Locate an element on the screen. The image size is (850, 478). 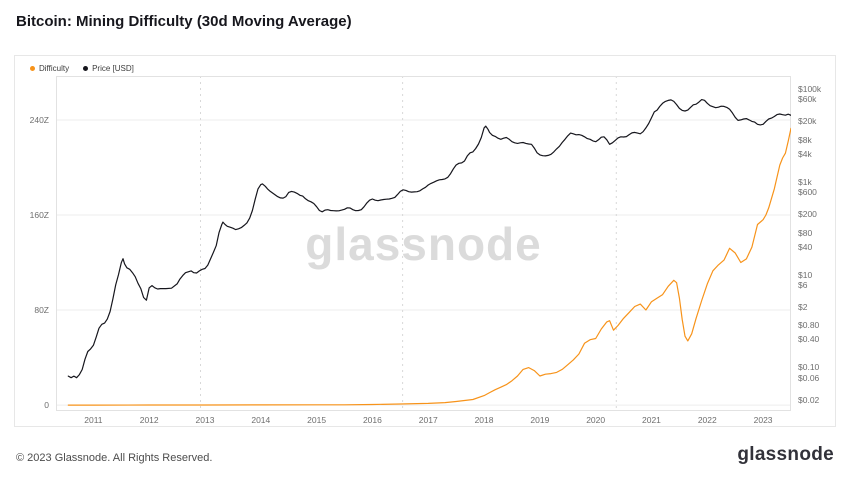
price-usd-legend-dot-icon is located at coordinates (86, 68).